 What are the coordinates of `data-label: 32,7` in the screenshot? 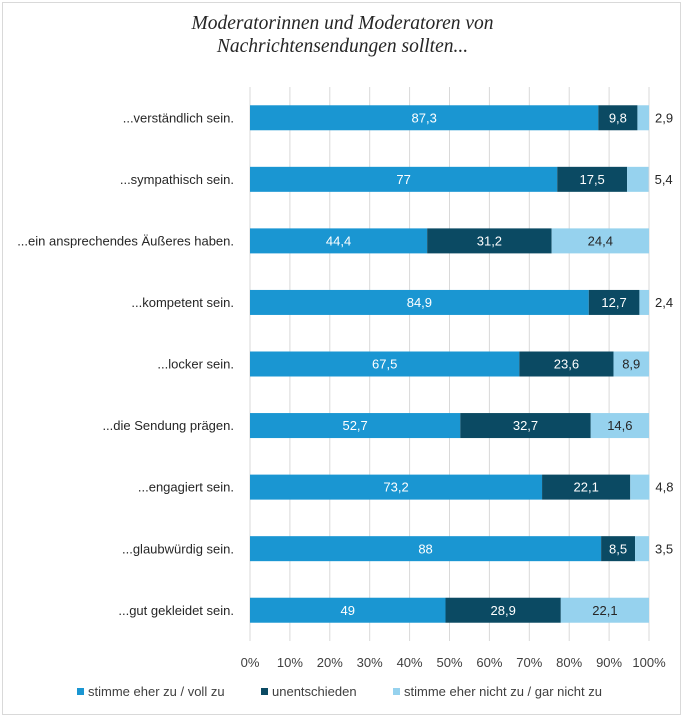 It's located at (525, 425).